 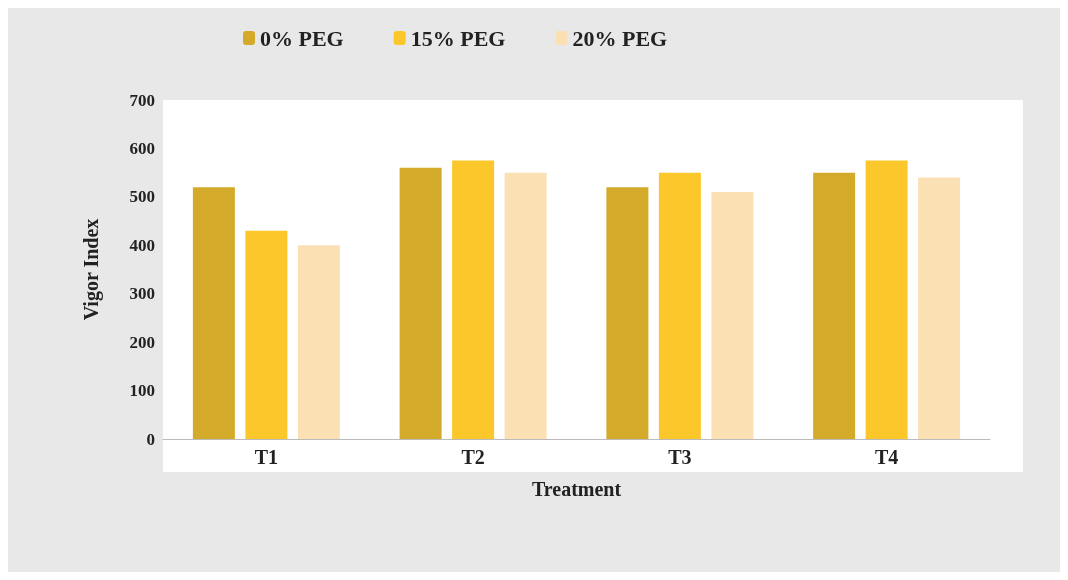 I want to click on y-axis-title: Vigor Index, so click(x=91, y=269).